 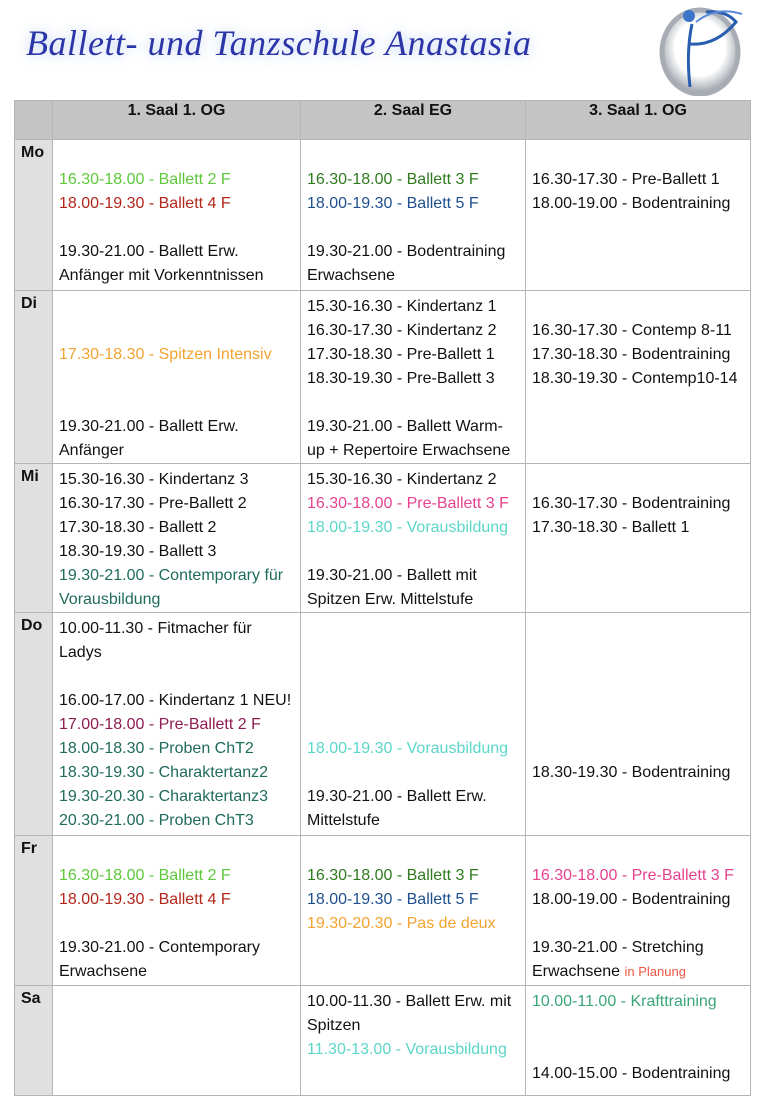 I want to click on class-entry: Spitzen Erw. Mittelstufe, so click(x=416, y=600).